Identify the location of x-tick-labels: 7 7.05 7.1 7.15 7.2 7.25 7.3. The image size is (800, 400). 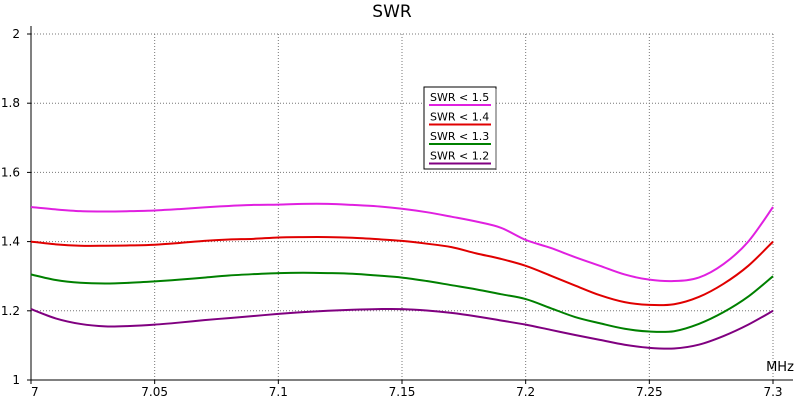
(407, 392).